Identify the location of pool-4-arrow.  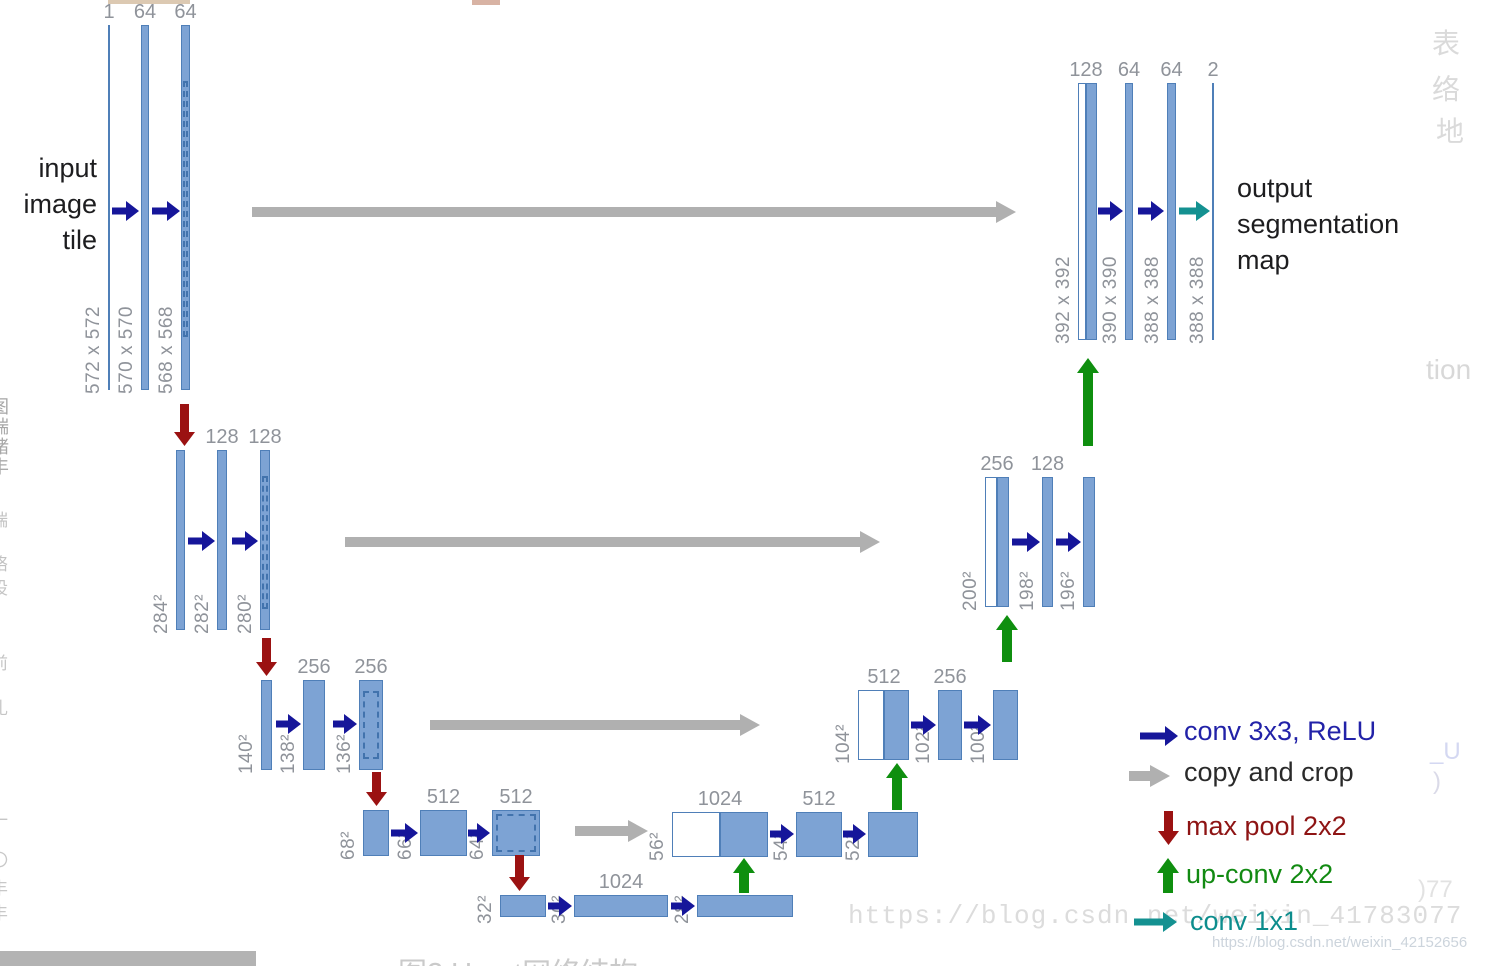
(519, 873).